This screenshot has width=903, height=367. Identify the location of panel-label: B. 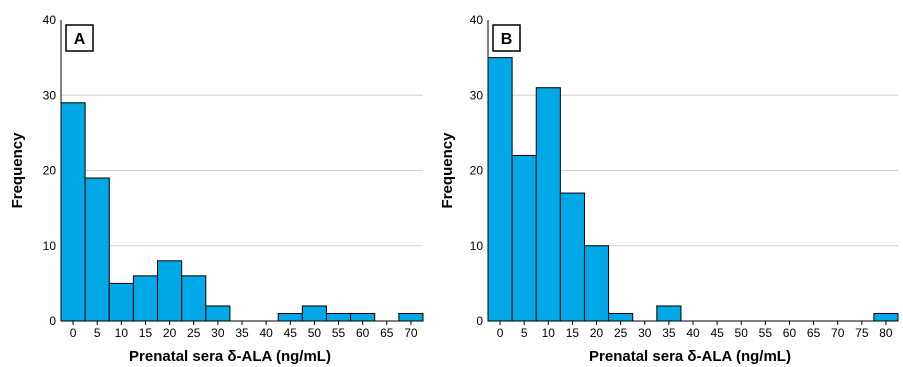
(507, 39).